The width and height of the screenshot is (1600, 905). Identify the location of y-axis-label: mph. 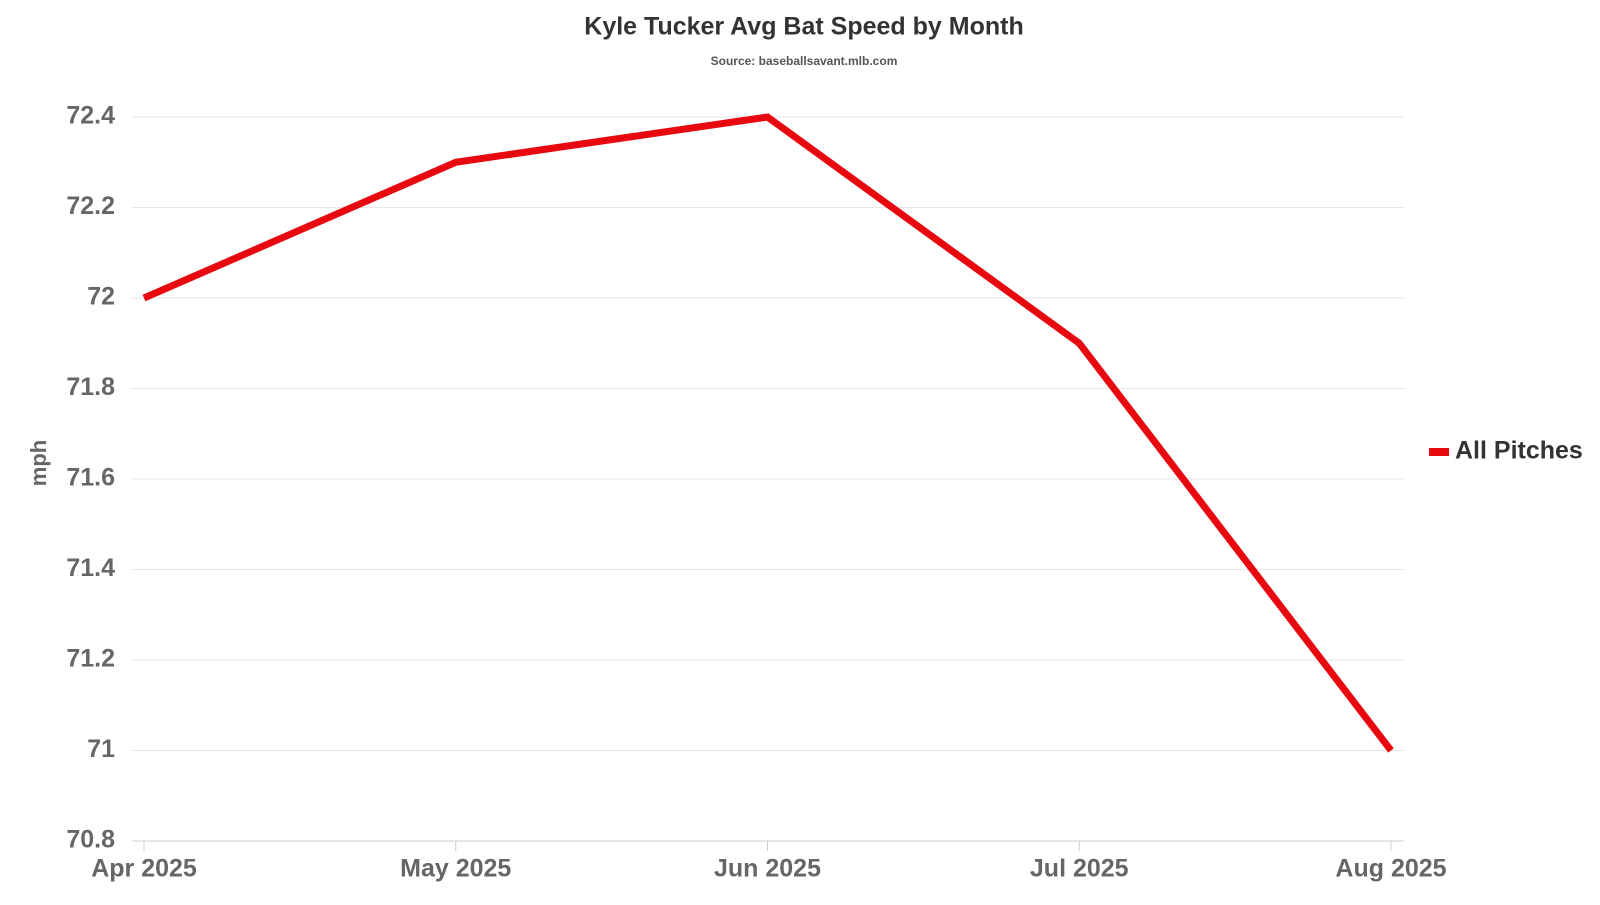
(38, 463).